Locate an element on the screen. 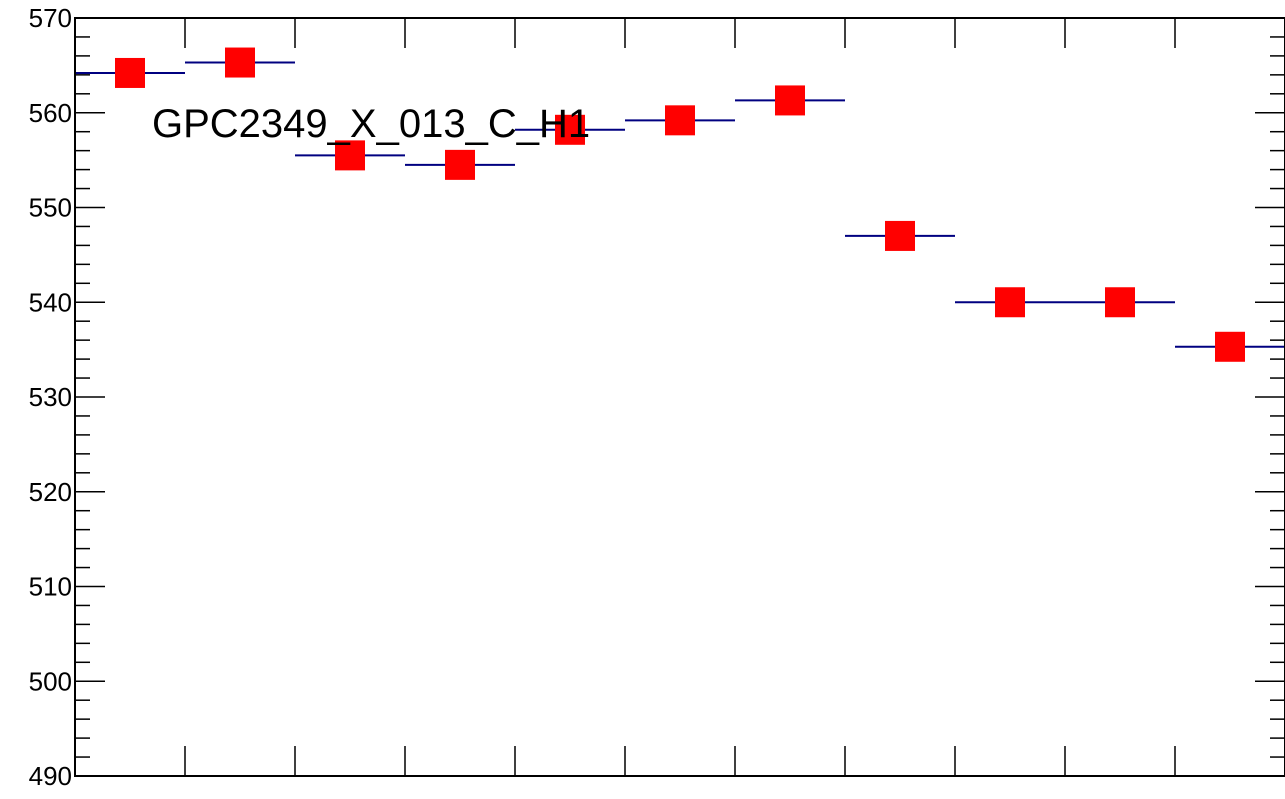 The width and height of the screenshot is (1285, 799). y-tick-label: 510 is located at coordinates (50, 587).